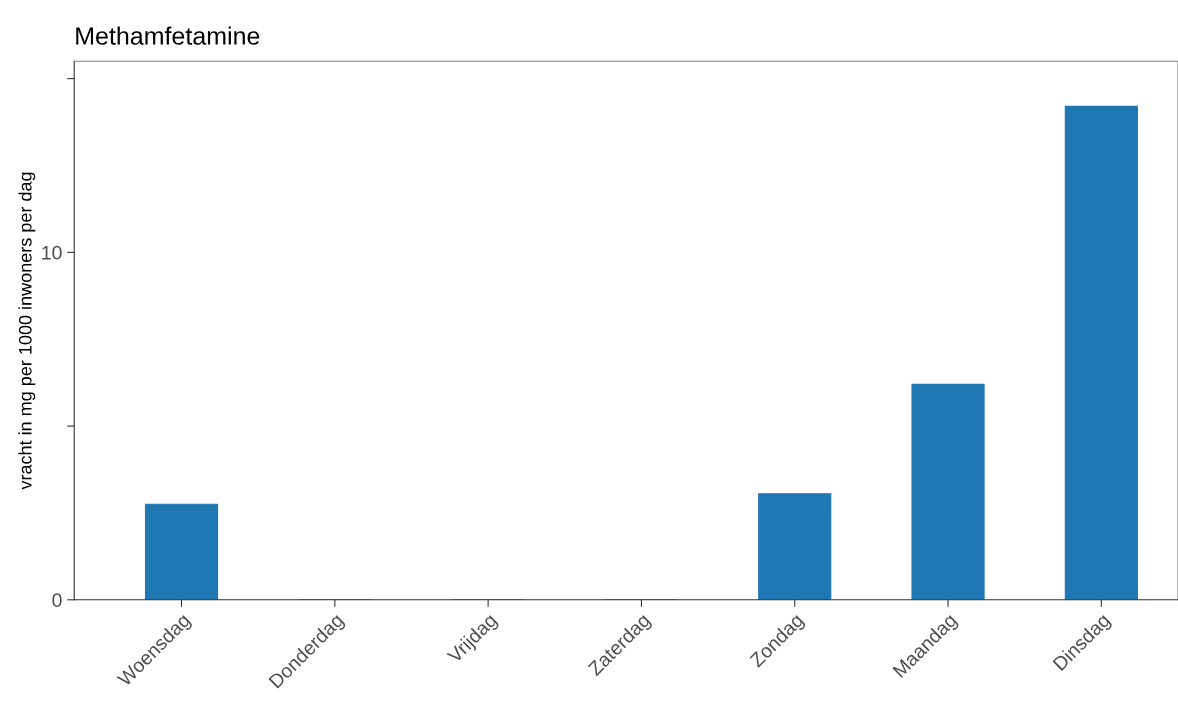 The image size is (1178, 704). I want to click on y-axis-title: vracht in mg per 1000 inwoners per dag, so click(27, 331).